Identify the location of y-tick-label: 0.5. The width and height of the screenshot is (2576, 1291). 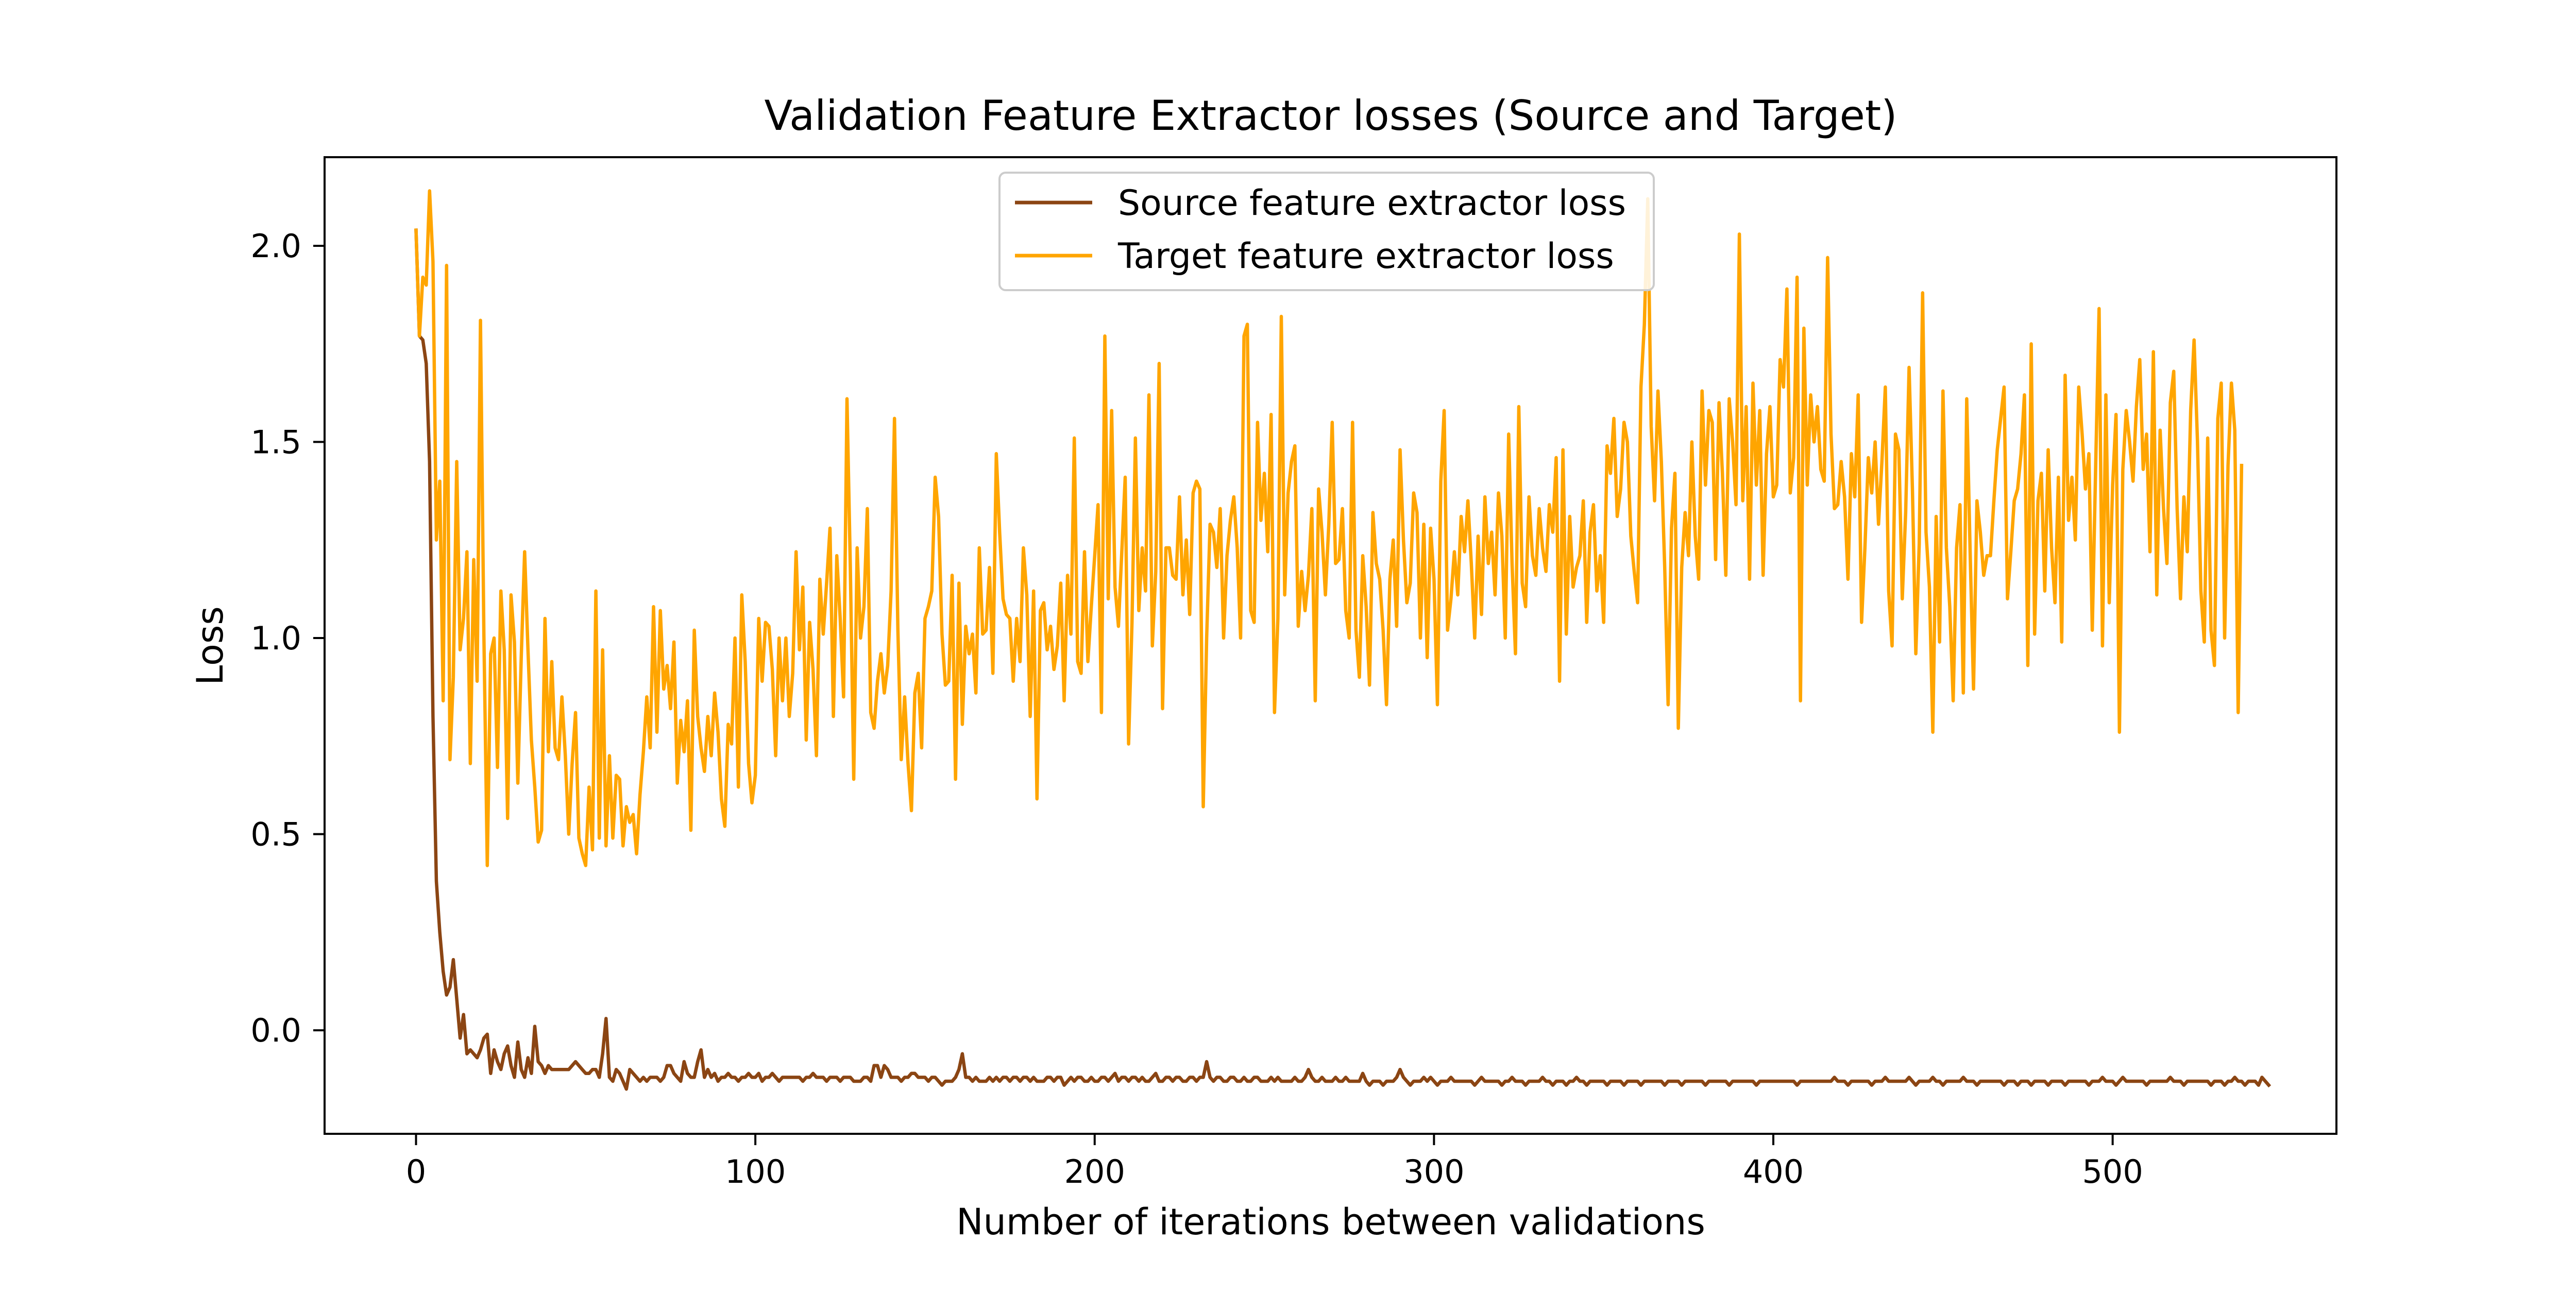
(275, 834).